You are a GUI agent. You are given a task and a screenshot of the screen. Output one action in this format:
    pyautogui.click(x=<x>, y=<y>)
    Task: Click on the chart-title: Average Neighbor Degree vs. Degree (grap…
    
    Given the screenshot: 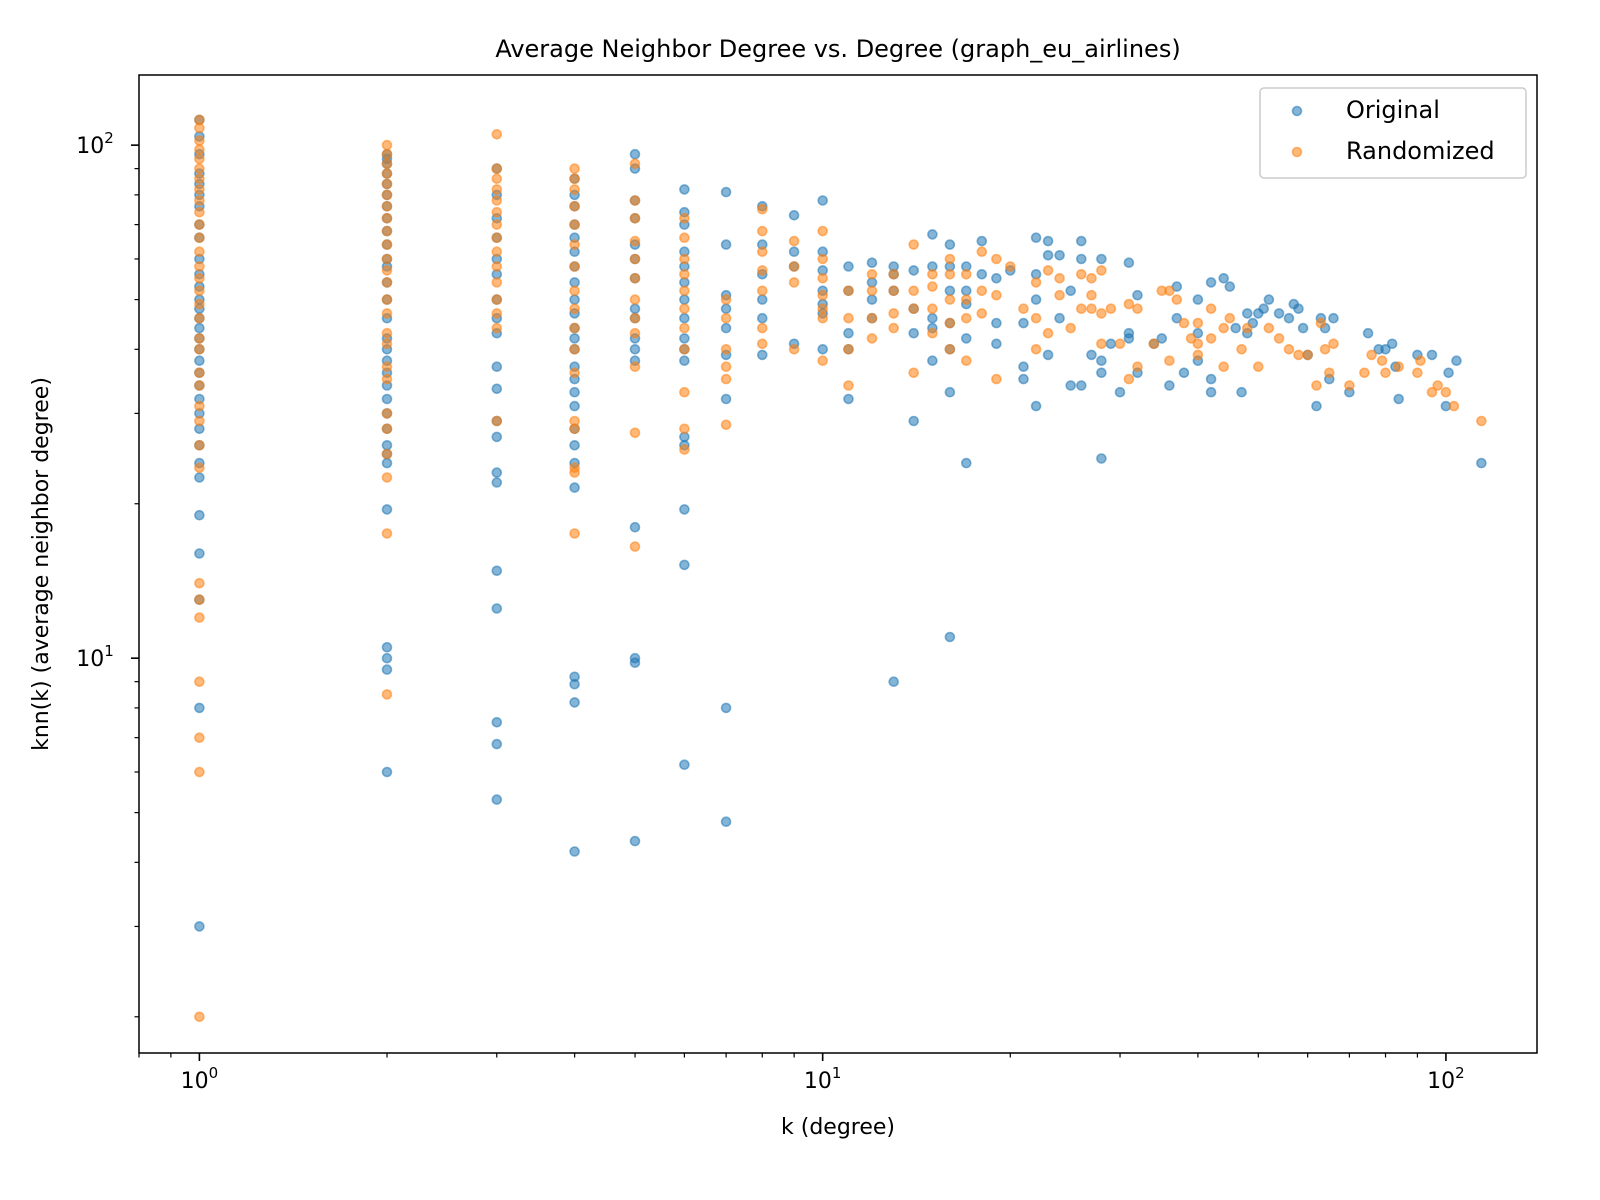 What is the action you would take?
    pyautogui.click(x=837, y=49)
    